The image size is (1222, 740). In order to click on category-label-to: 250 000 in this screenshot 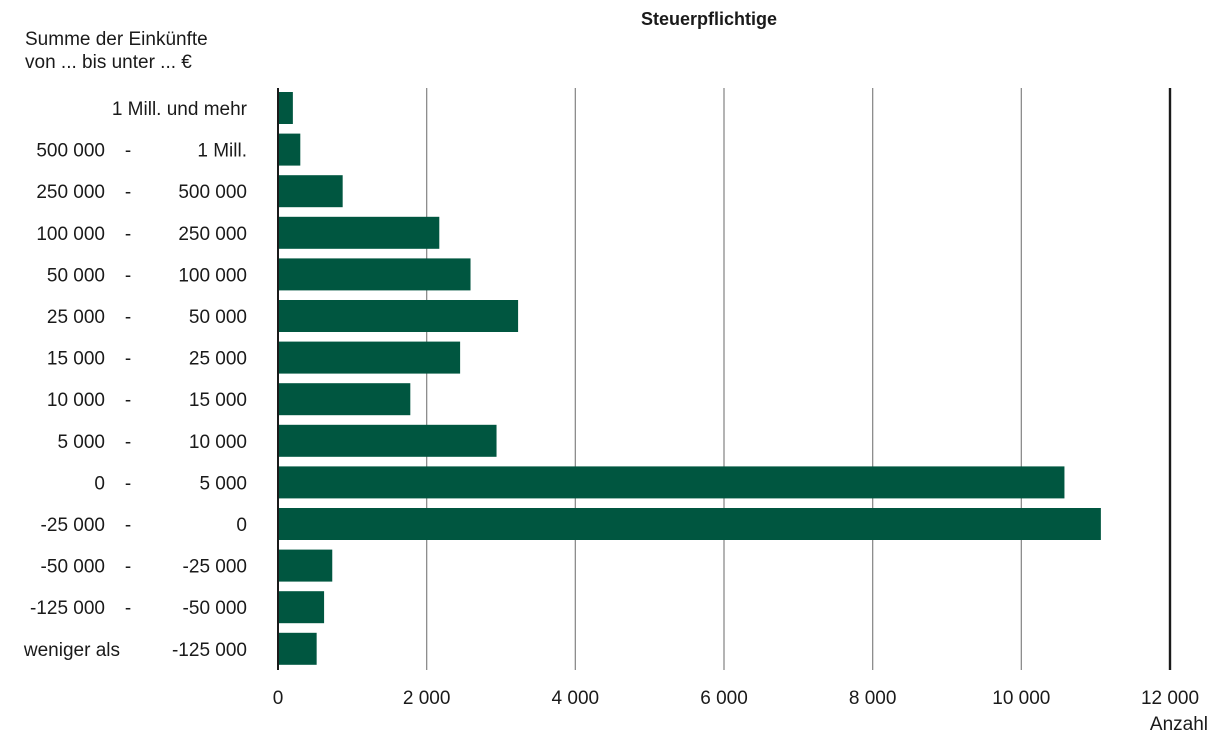, I will do `click(212, 234)`.